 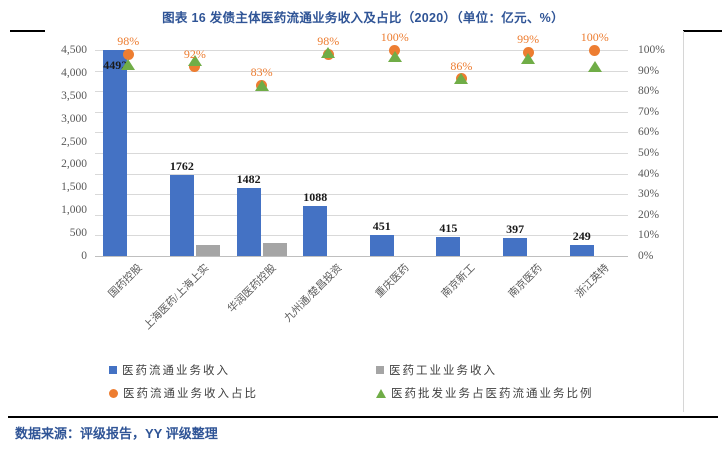 I want to click on legend-item: 医药工业业务收入, so click(x=436, y=370).